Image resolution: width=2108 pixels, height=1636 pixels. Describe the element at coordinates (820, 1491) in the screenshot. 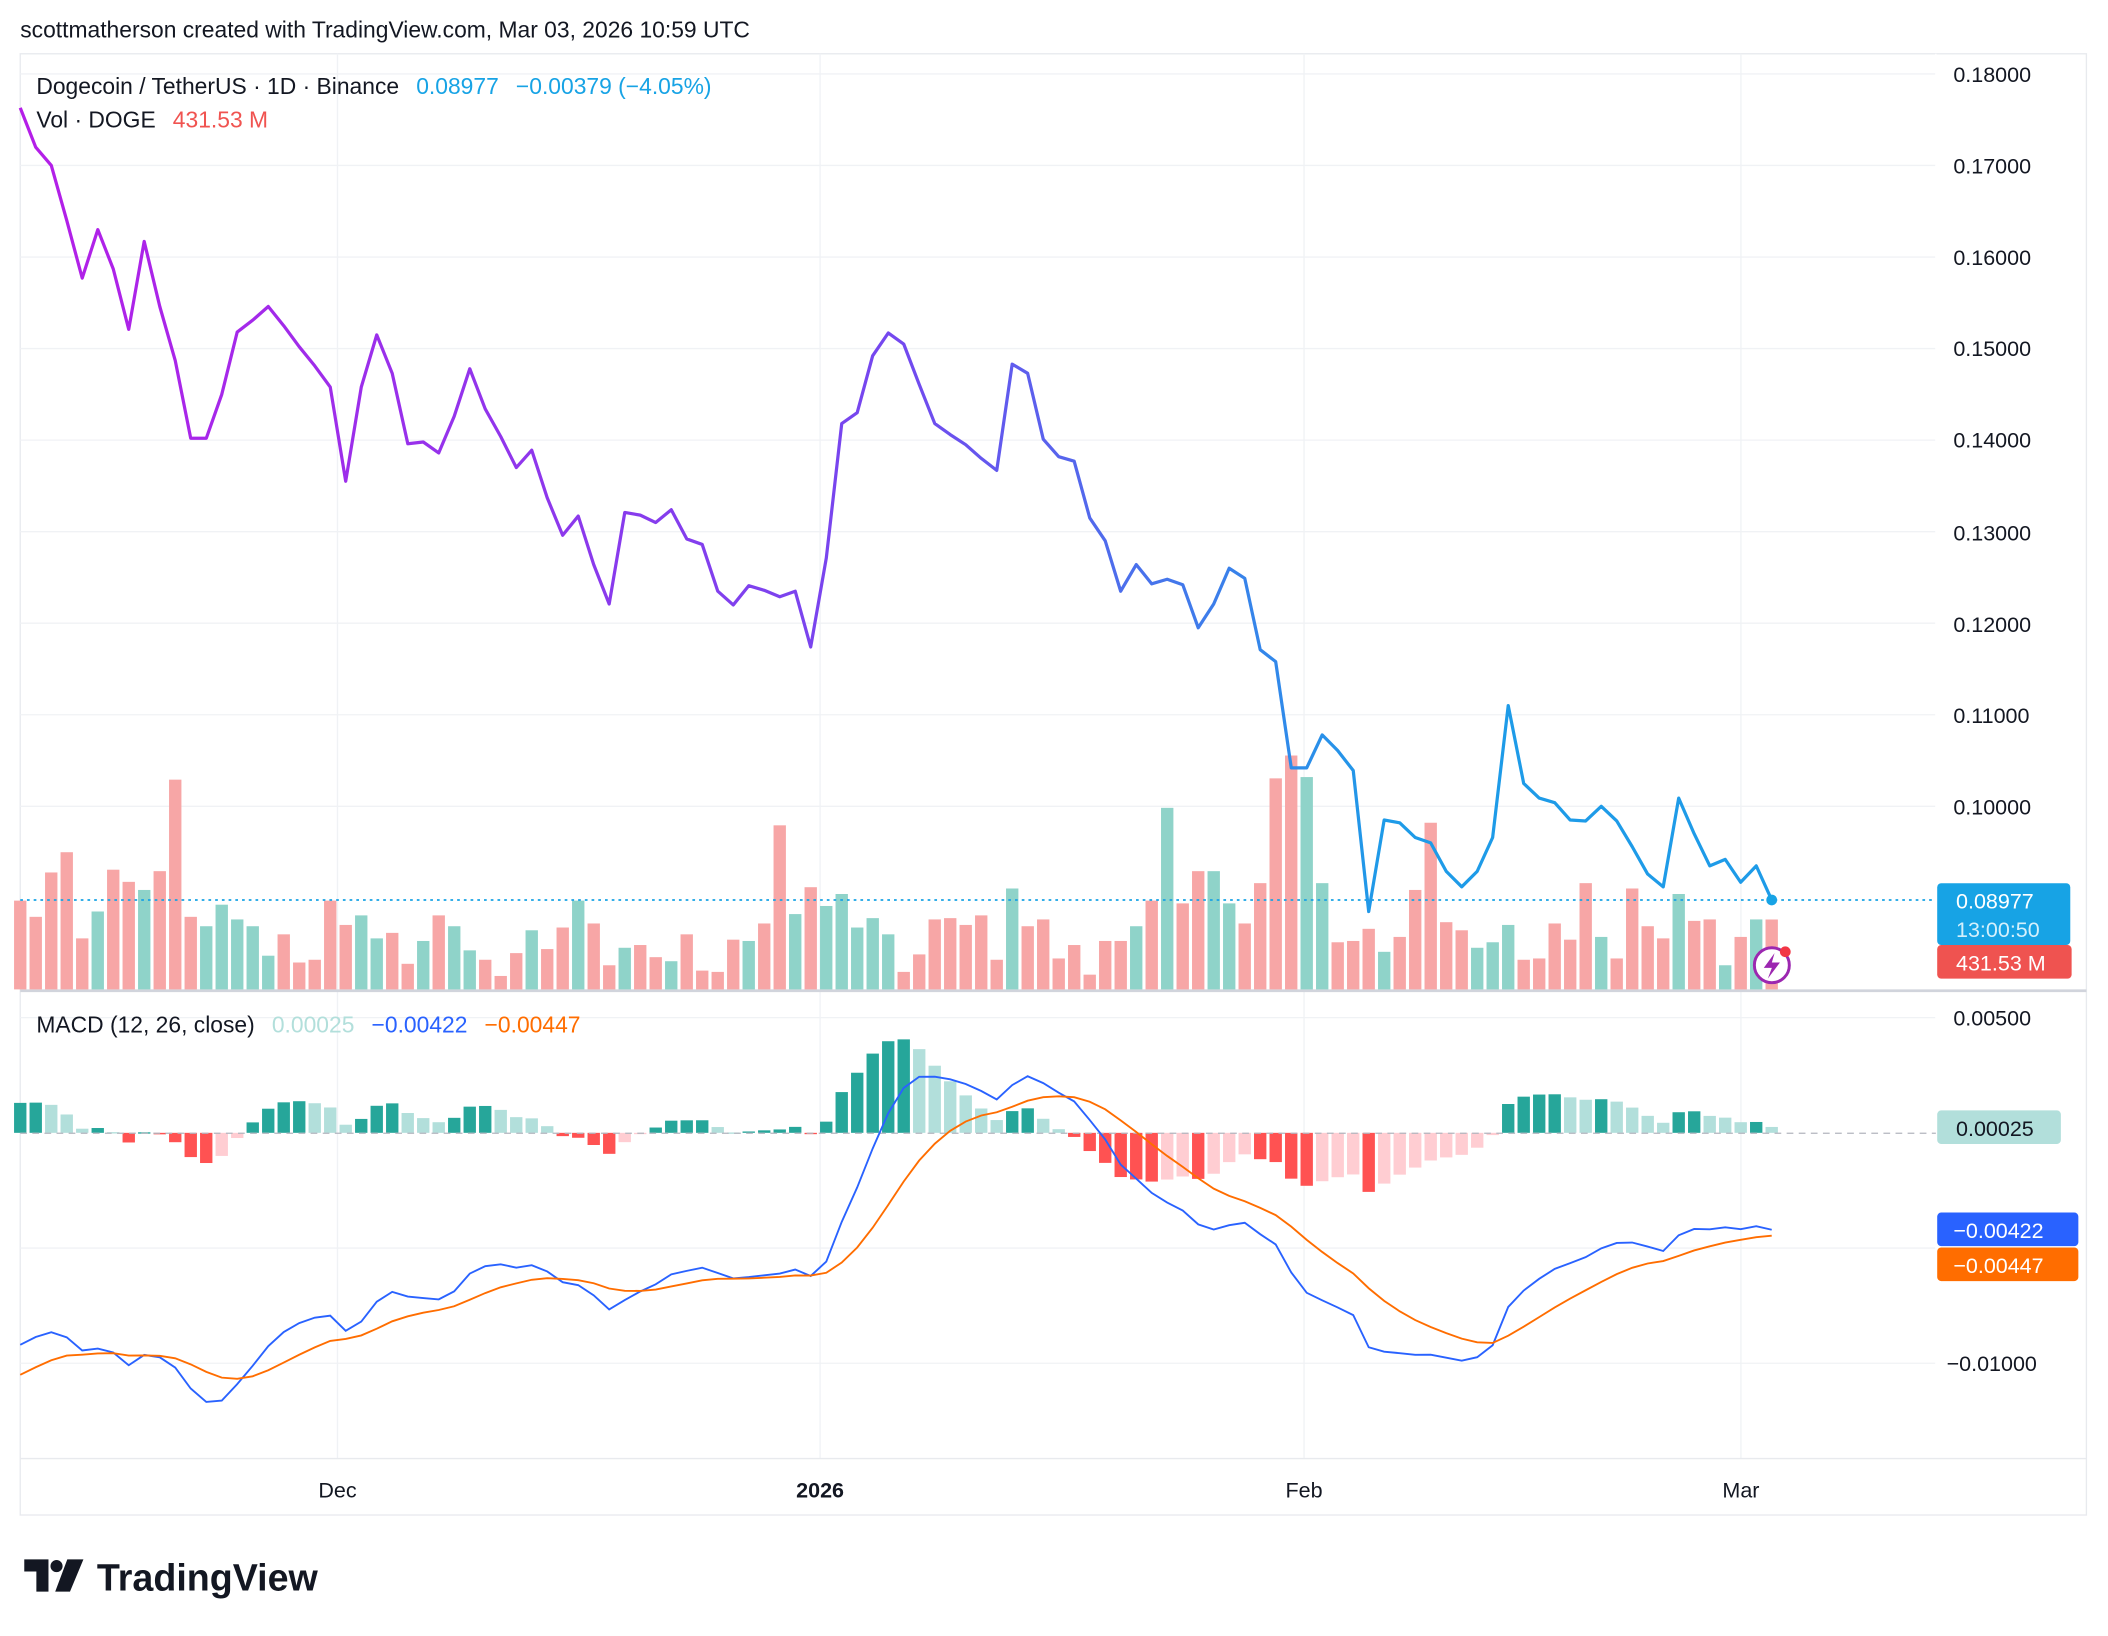

I see `time-tick: 2026` at that location.